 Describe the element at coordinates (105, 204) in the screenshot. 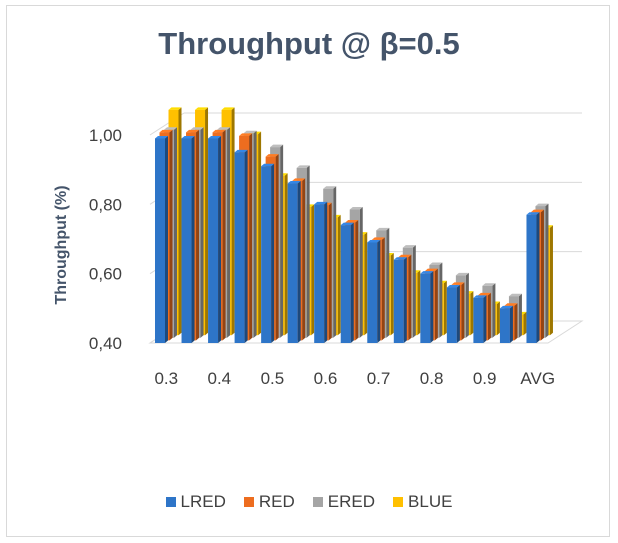

I see `y-tick-label: 0,80` at that location.